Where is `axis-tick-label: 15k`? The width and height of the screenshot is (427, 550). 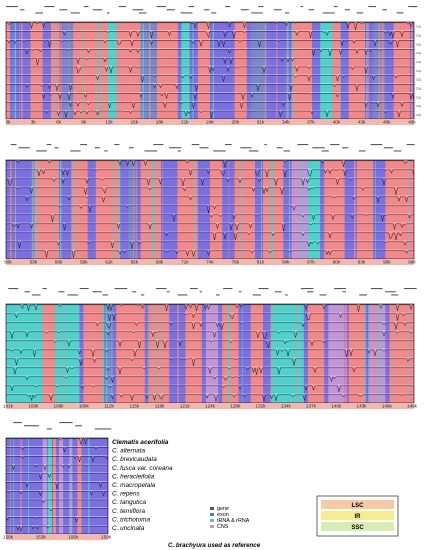
axis-tick-label: 15k is located at coordinates (135, 122).